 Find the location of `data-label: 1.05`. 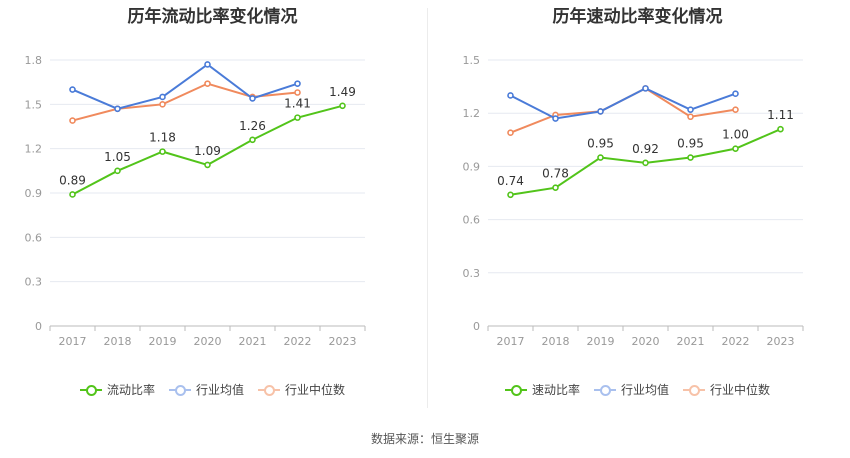

data-label: 1.05 is located at coordinates (117, 157).